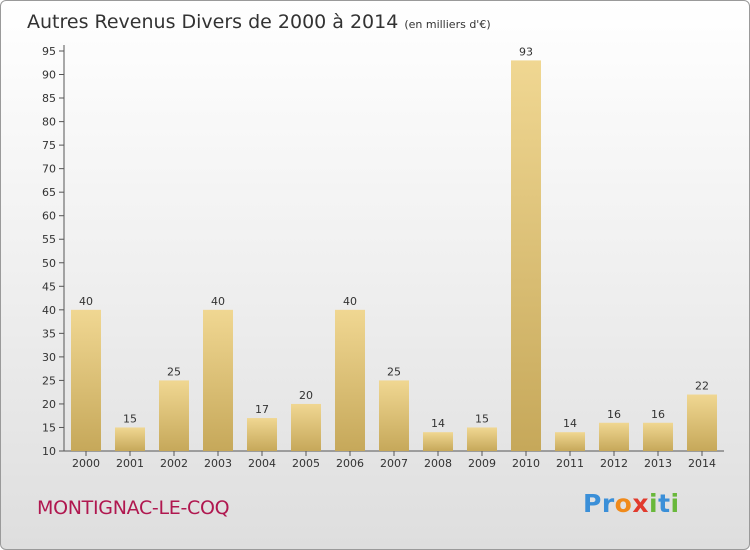 The image size is (750, 550). I want to click on y-tick-label: 55, so click(49, 239).